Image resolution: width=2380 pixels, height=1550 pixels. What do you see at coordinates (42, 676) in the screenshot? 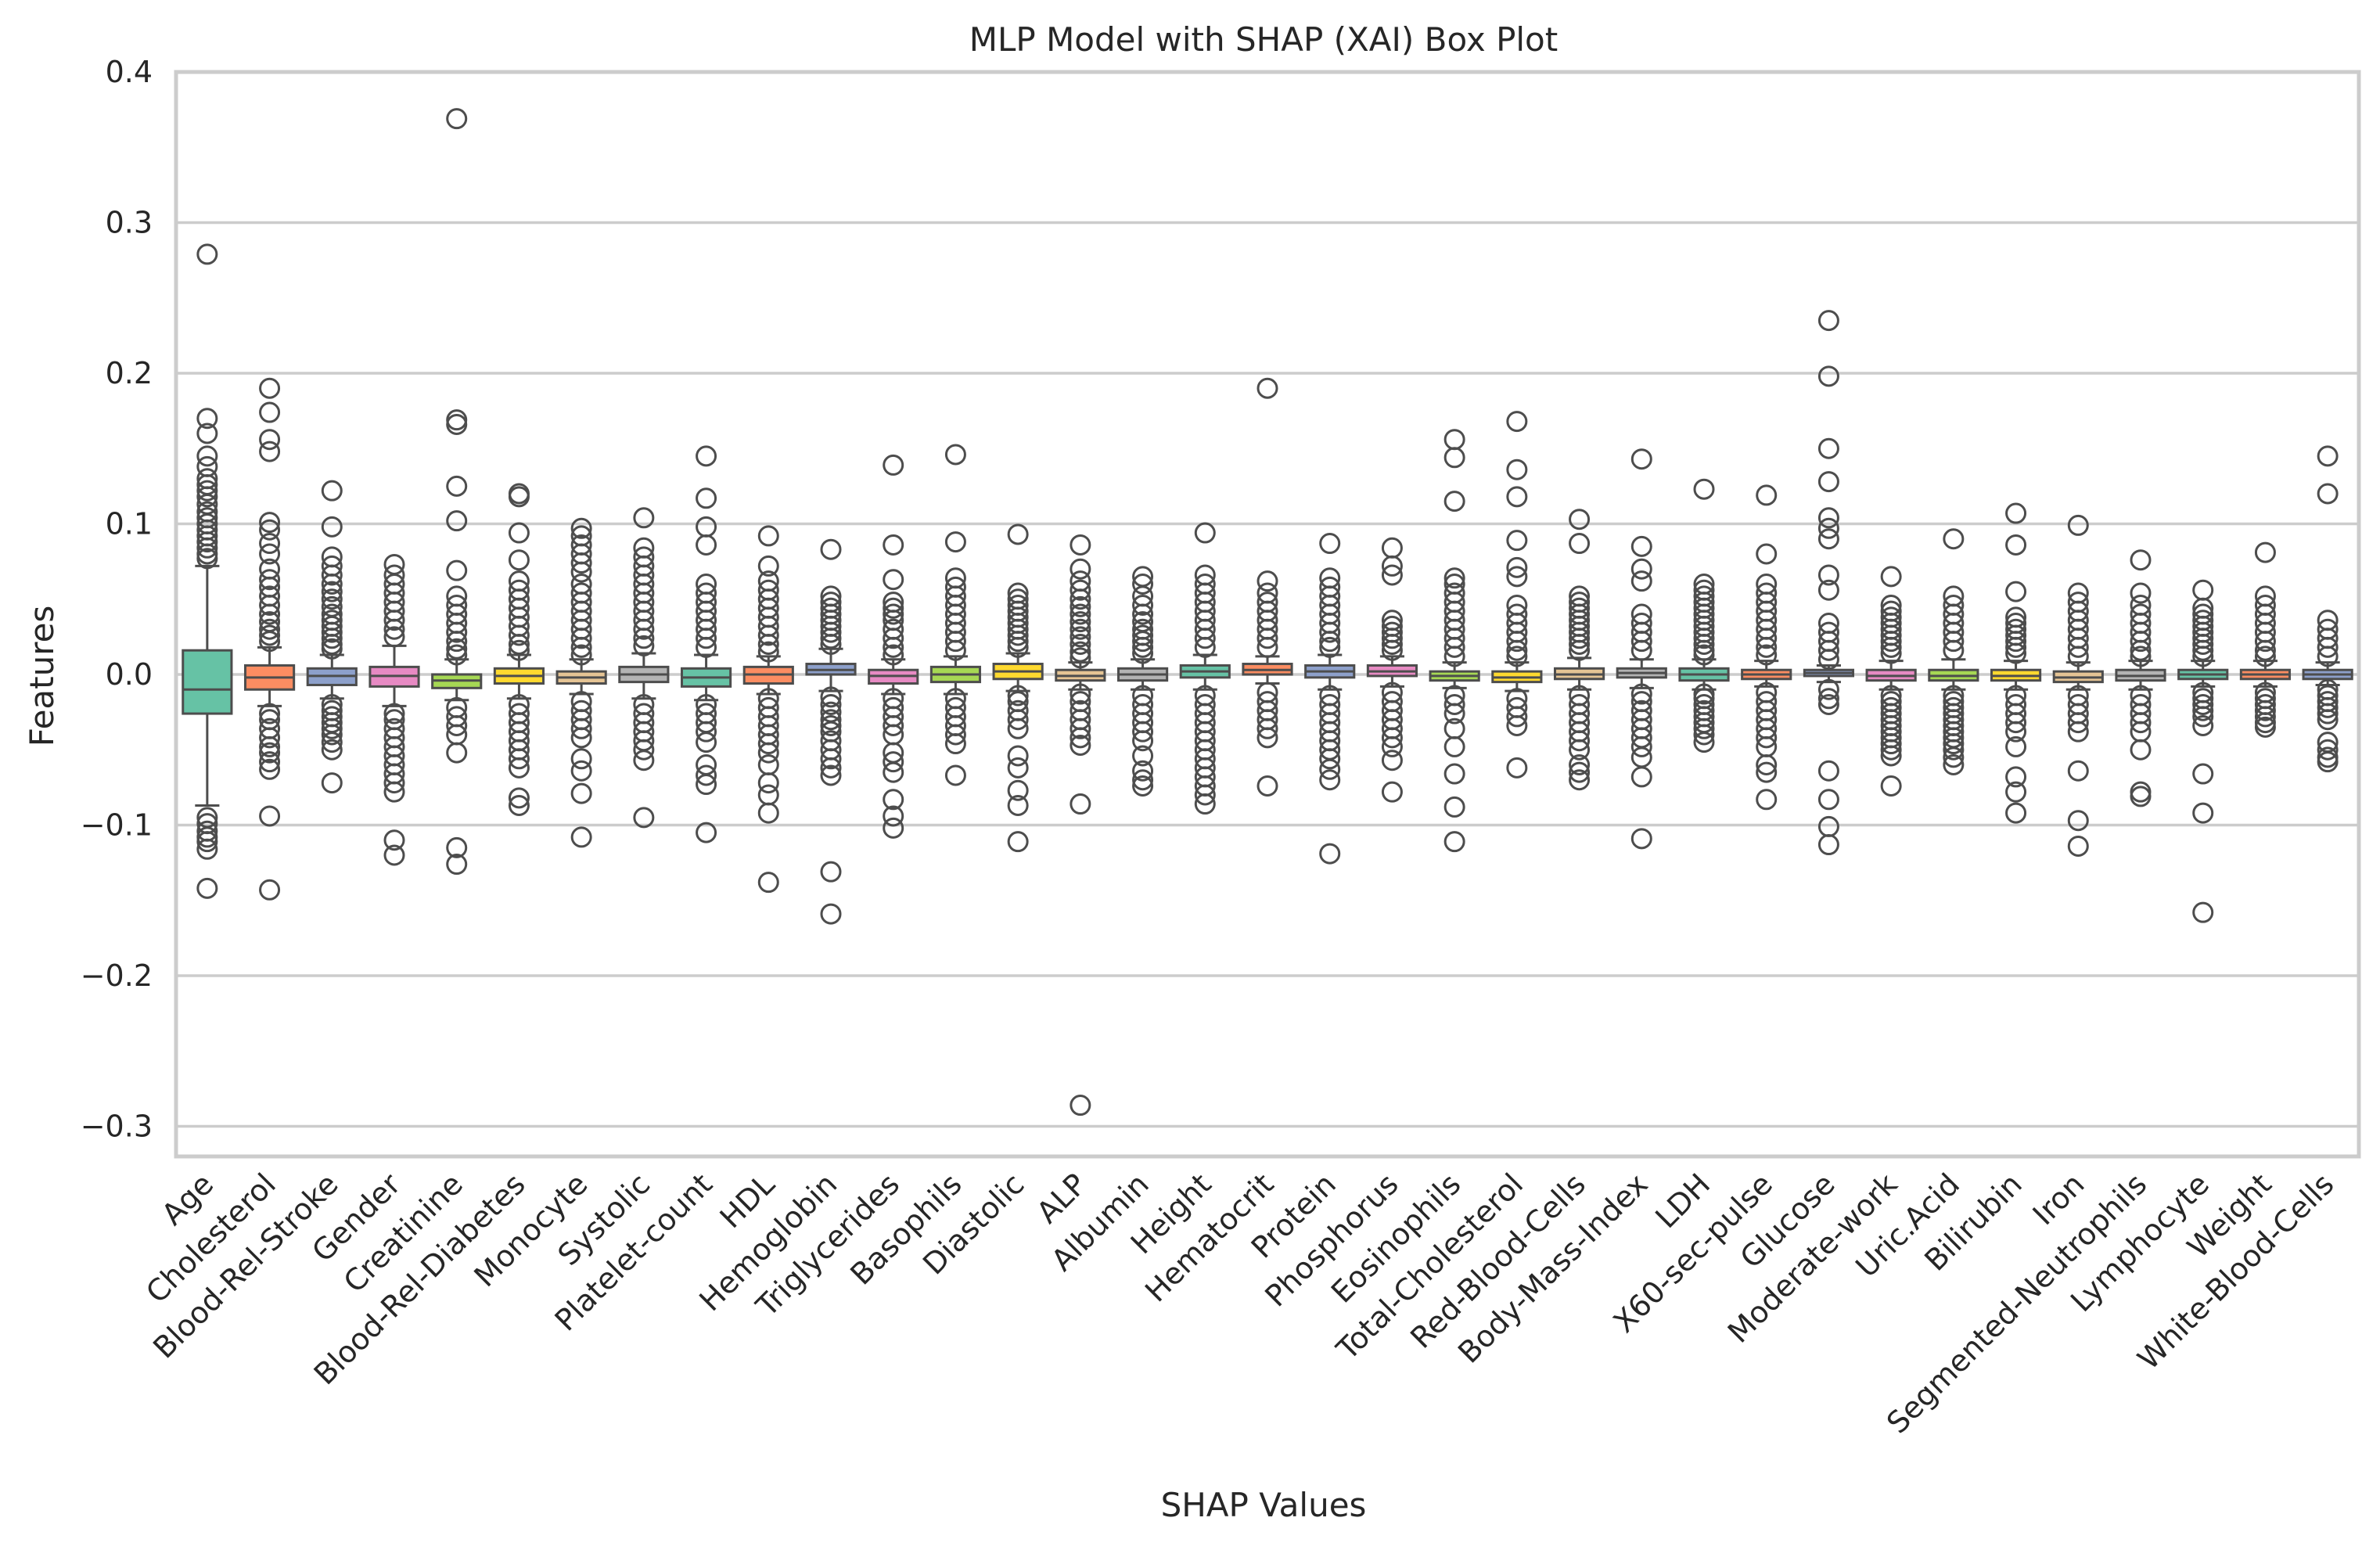
I see `y-axis-label: Features` at bounding box center [42, 676].